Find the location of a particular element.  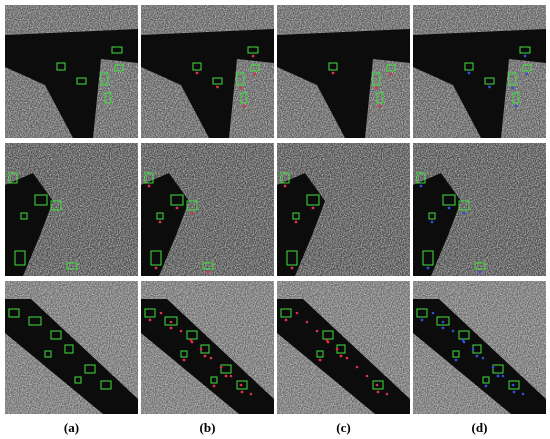

panel-caption: (d) is located at coordinates (480, 427).